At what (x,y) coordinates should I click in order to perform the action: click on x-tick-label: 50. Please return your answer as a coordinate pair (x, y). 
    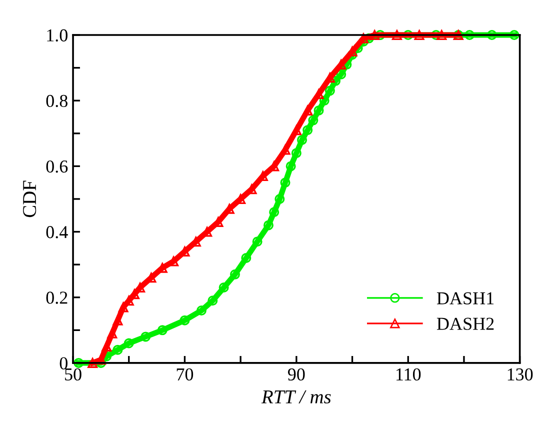
    Looking at the image, I should click on (73, 374).